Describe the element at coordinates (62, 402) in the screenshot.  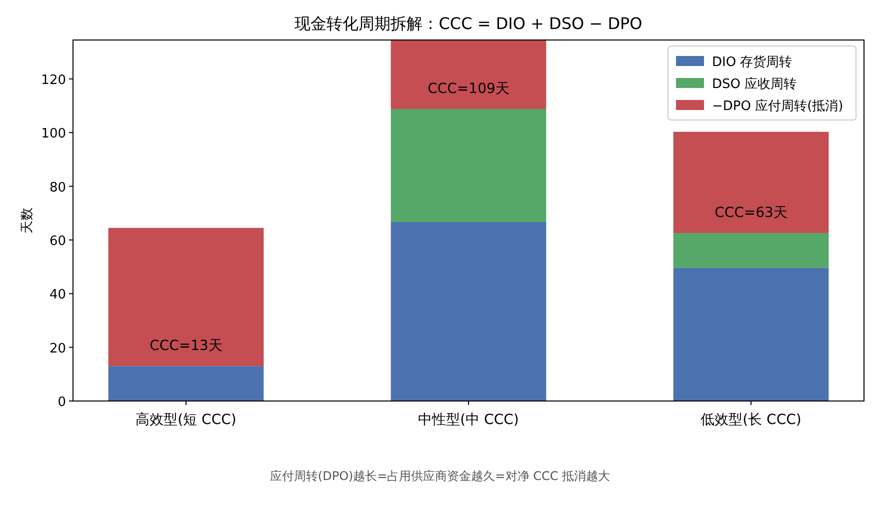
I see `y-tick-label: 0` at that location.